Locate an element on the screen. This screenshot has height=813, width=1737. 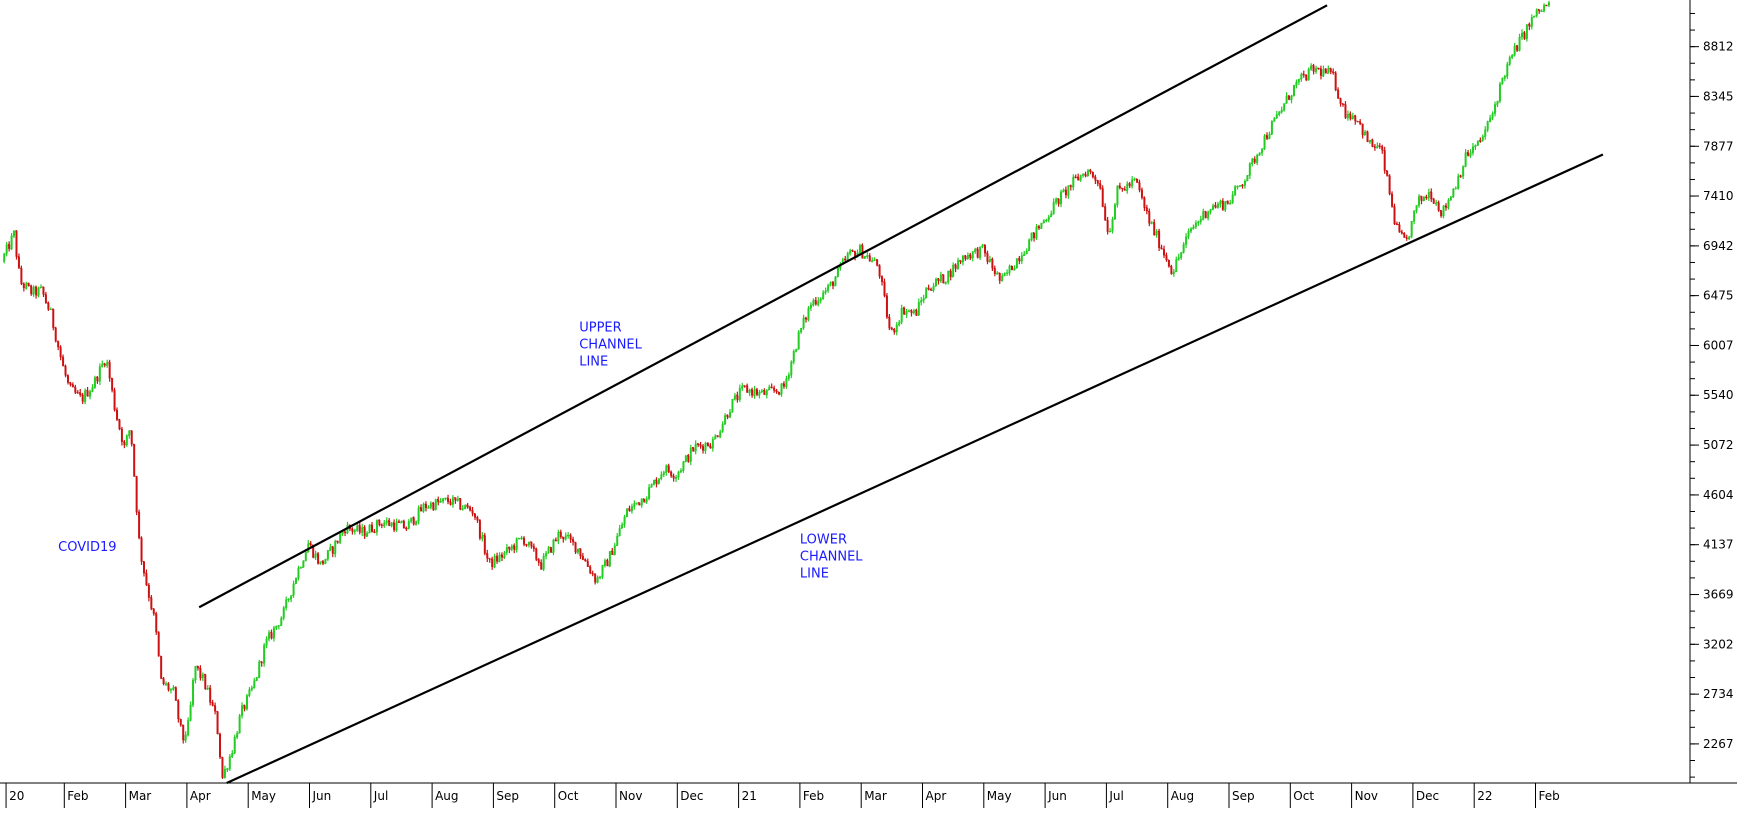
x-tick-label: Nov is located at coordinates (630, 796).